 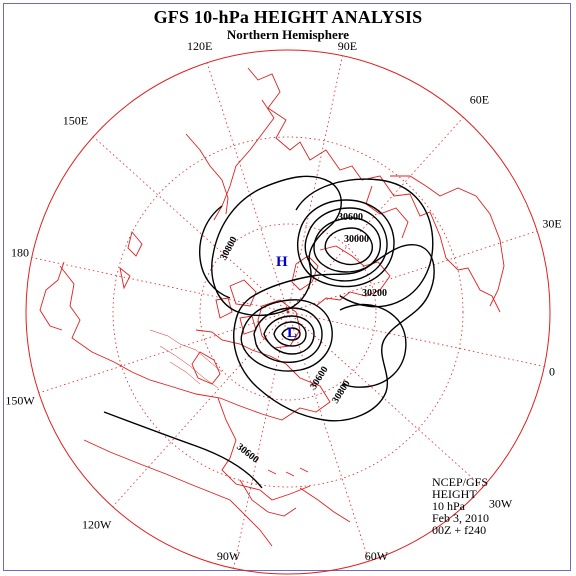 I want to click on contour-low-outer, so click(x=286, y=335).